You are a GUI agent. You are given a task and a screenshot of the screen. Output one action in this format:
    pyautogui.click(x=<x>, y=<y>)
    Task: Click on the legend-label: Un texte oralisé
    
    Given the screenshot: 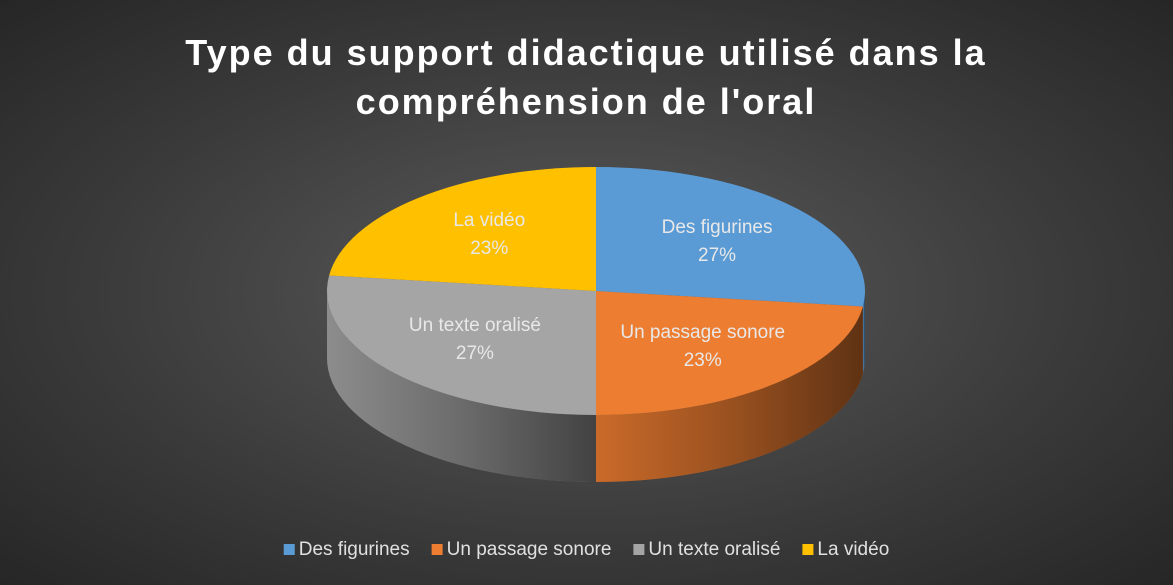 What is the action you would take?
    pyautogui.click(x=714, y=549)
    